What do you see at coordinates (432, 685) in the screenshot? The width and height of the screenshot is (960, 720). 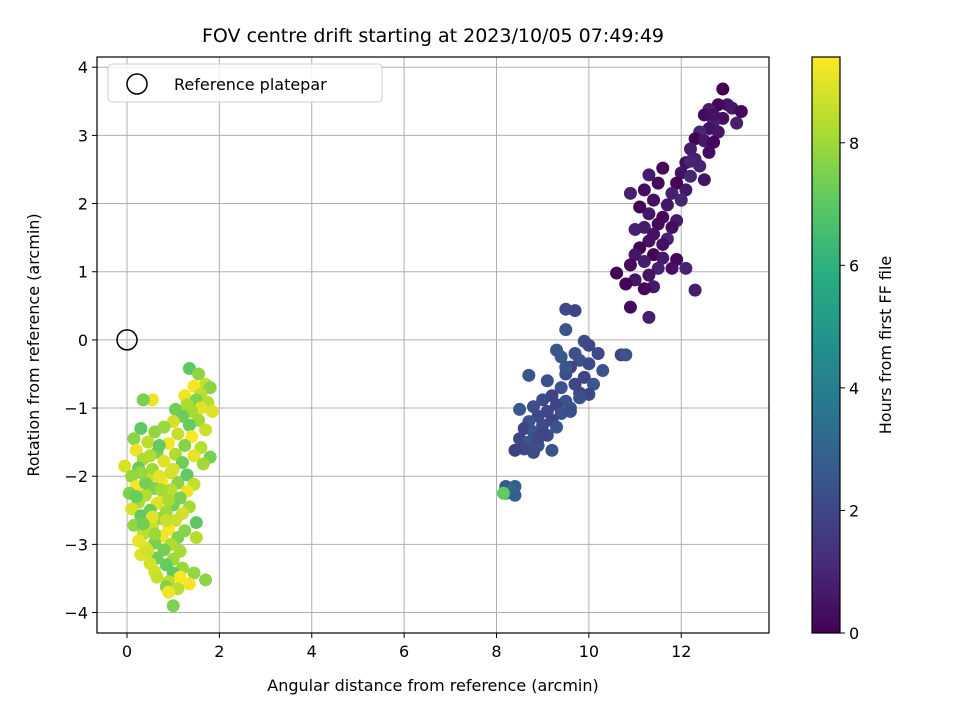 I see `x-axis-label: Angular distance from reference (arcmin)` at bounding box center [432, 685].